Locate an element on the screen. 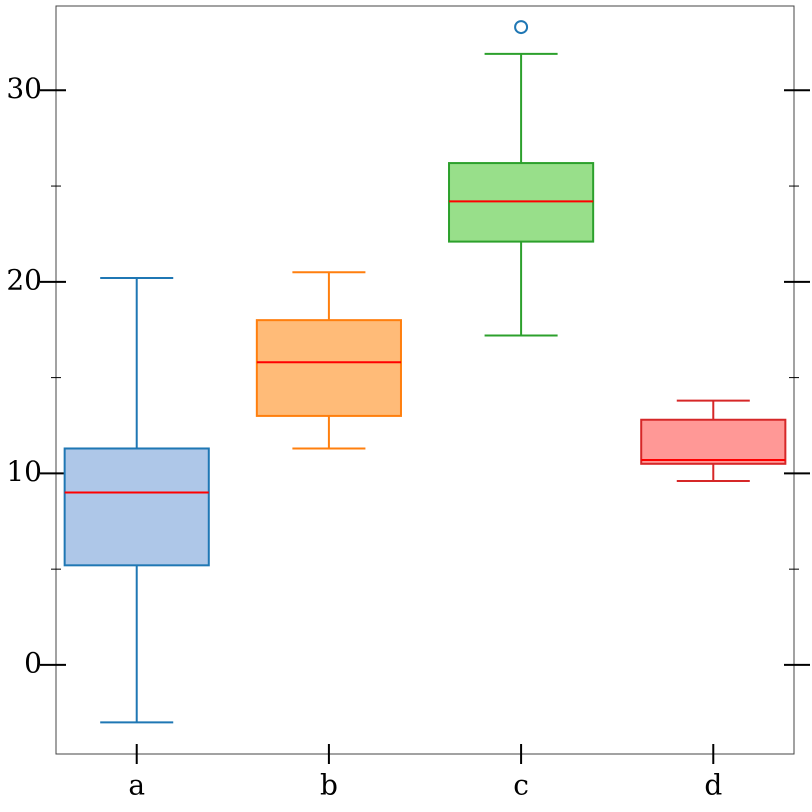 The image size is (812, 812). x-tick-label: d is located at coordinates (713, 785).